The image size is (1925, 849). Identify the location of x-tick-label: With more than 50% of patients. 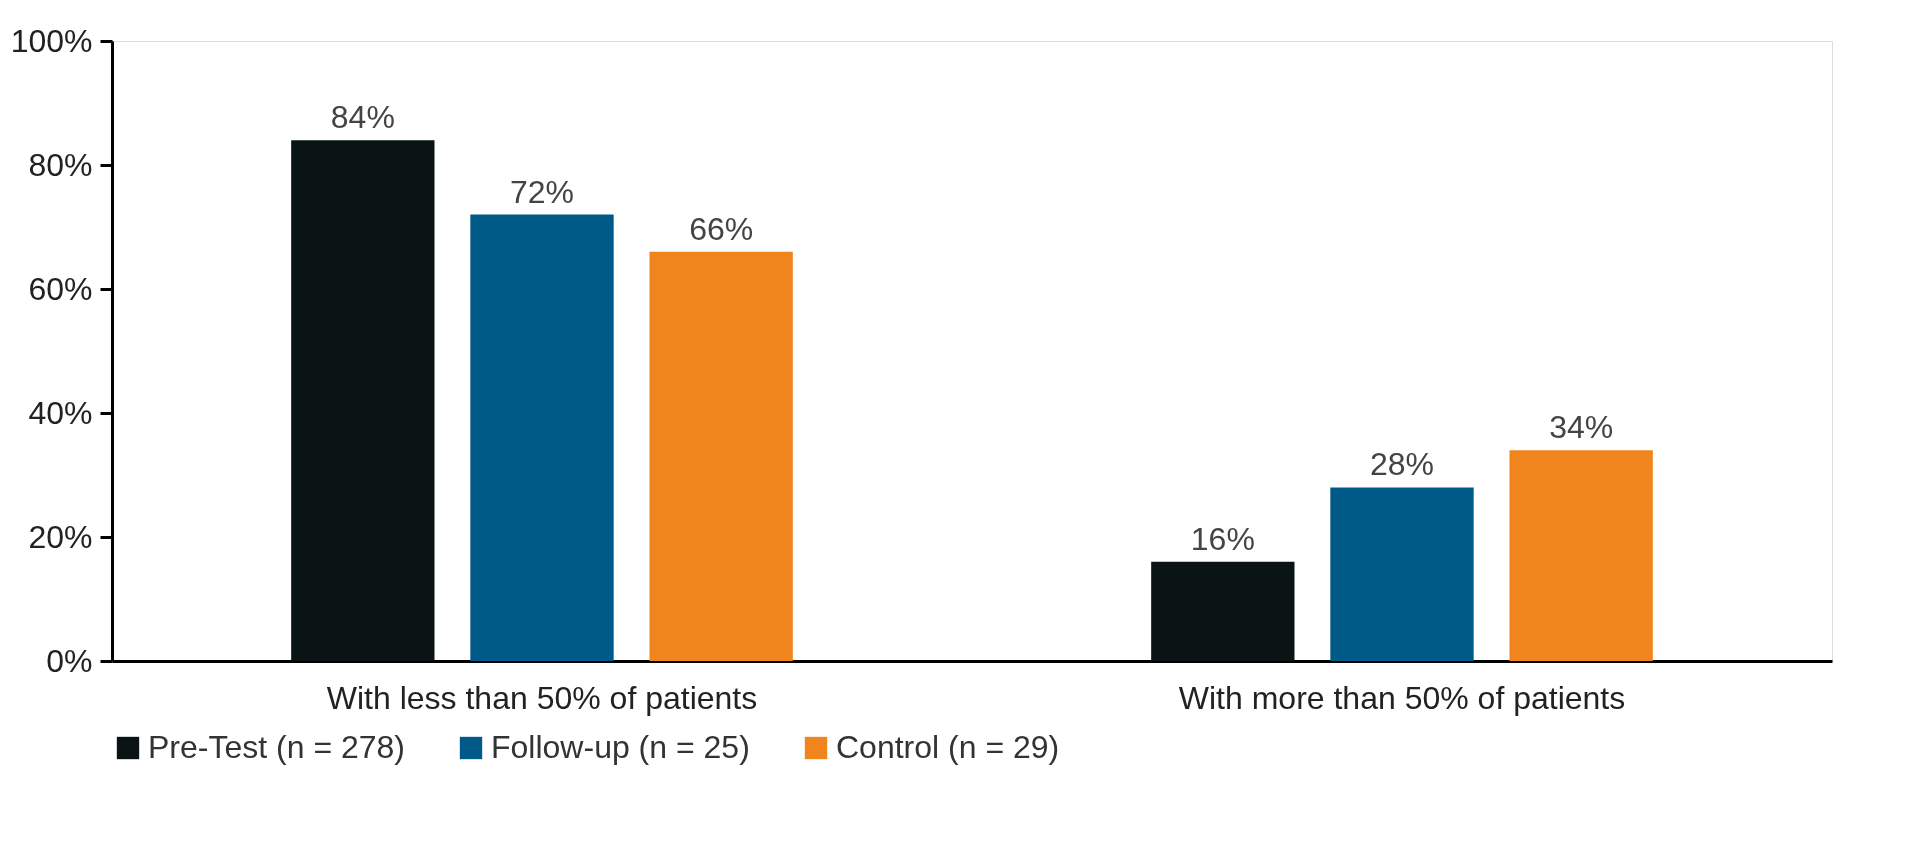
(1402, 697).